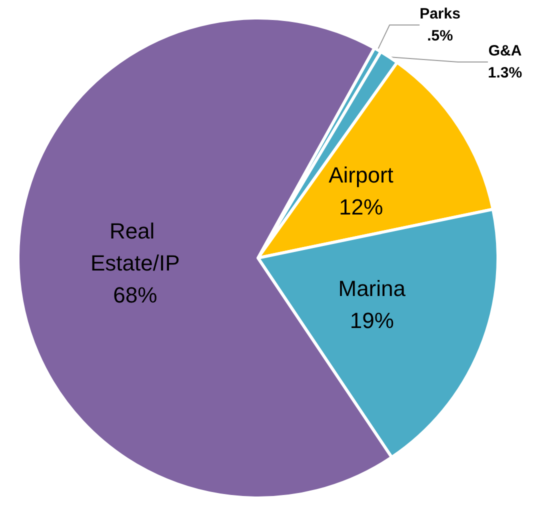 This screenshot has height=508, width=543. What do you see at coordinates (440, 14) in the screenshot?
I see `slice-label: Parks` at bounding box center [440, 14].